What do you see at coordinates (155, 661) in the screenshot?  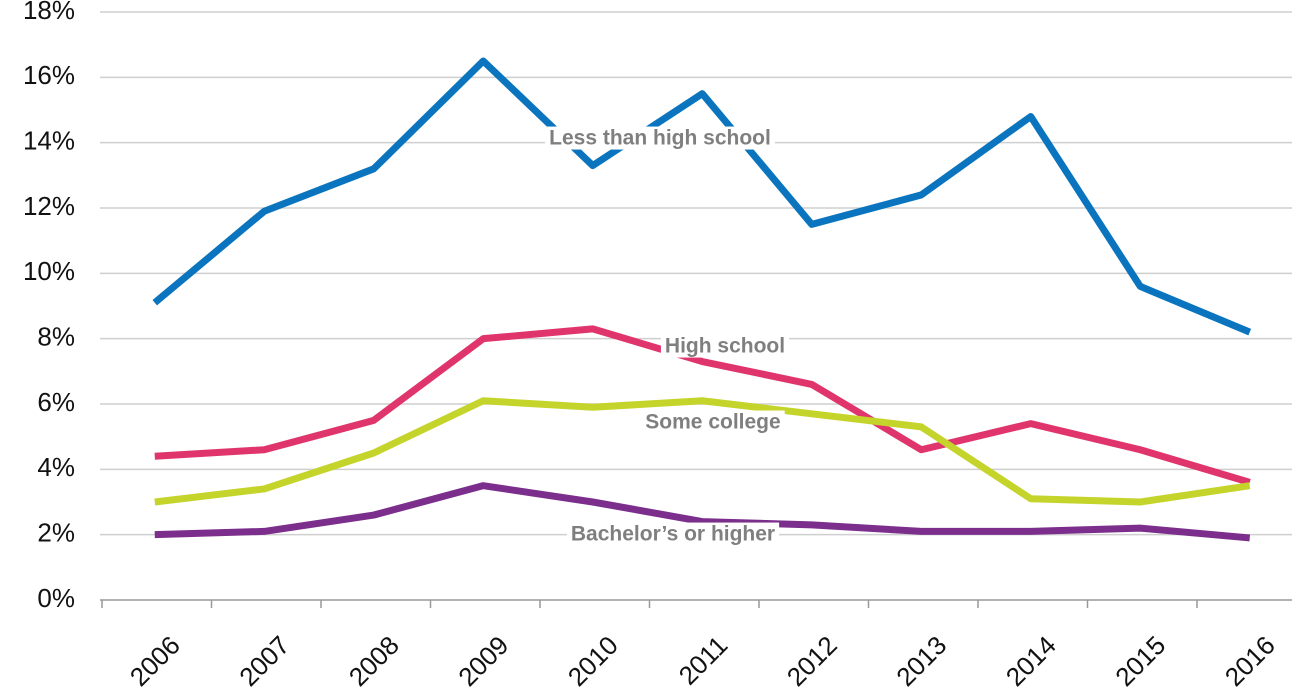 I see `x-tick-label: 2006` at bounding box center [155, 661].